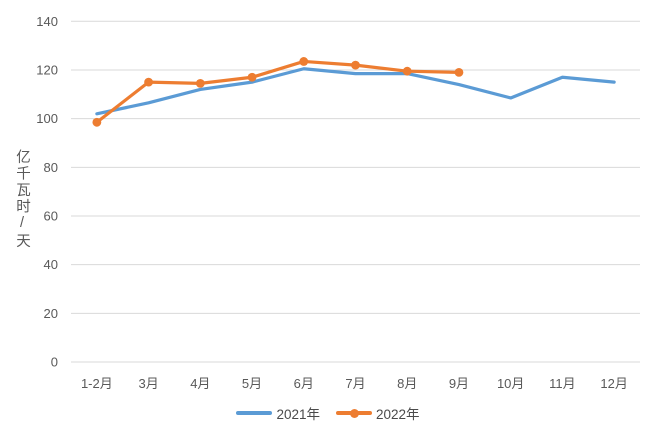  Describe the element at coordinates (51, 313) in the screenshot. I see `y-axis-tick-label: 20` at that location.